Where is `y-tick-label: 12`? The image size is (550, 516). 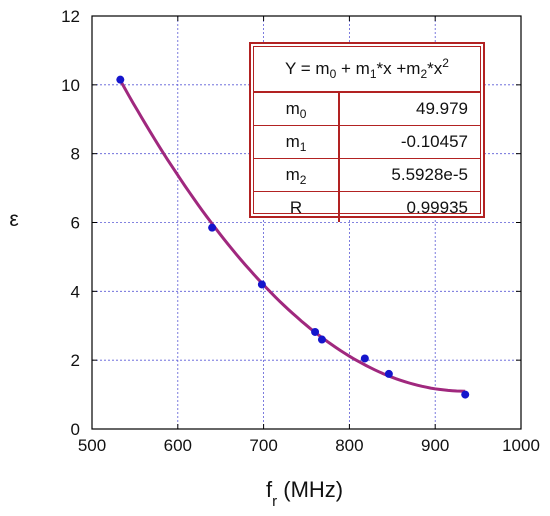 y-tick-label: 12 is located at coordinates (70, 16).